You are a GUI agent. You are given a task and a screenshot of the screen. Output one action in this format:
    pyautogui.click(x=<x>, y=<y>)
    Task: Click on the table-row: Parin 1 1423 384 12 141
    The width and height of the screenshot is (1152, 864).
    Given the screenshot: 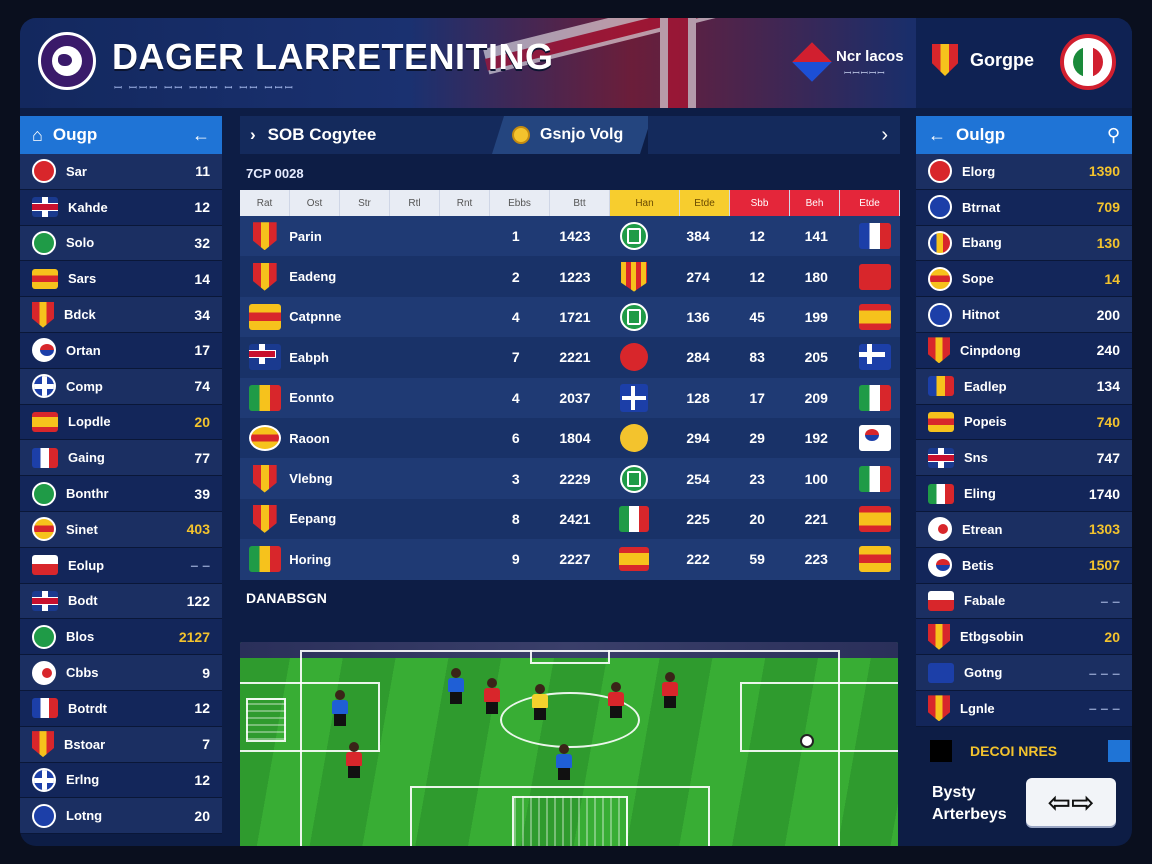 What is the action you would take?
    pyautogui.click(x=570, y=236)
    